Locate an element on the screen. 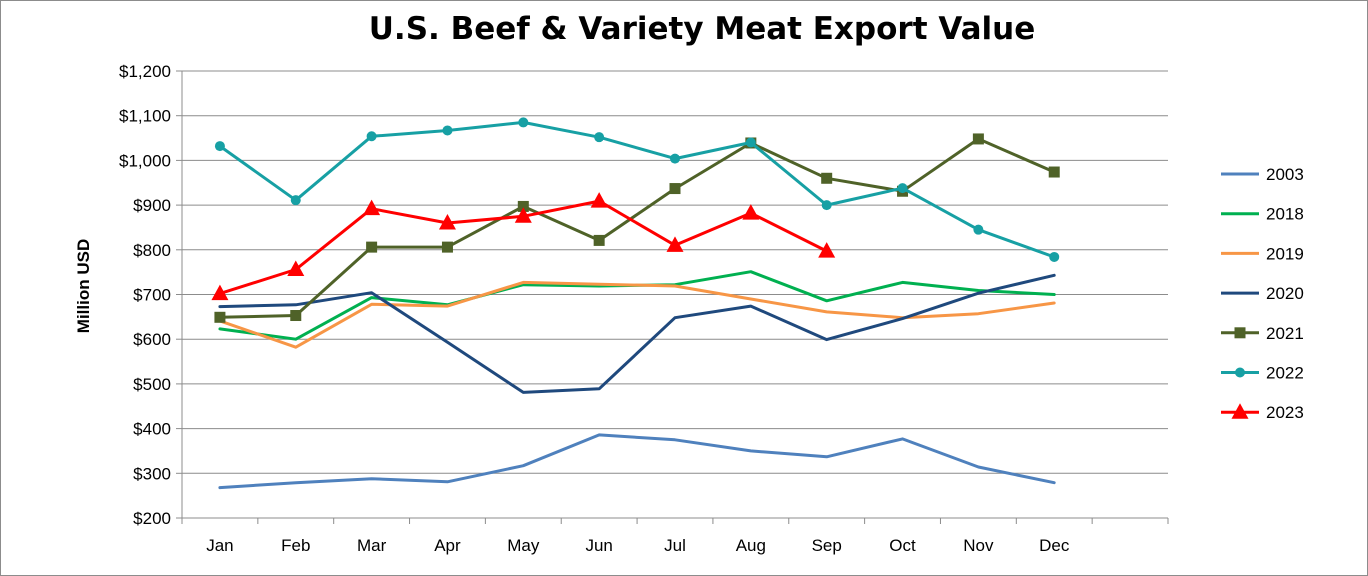  y-axis-label: Million USD is located at coordinates (83, 286).